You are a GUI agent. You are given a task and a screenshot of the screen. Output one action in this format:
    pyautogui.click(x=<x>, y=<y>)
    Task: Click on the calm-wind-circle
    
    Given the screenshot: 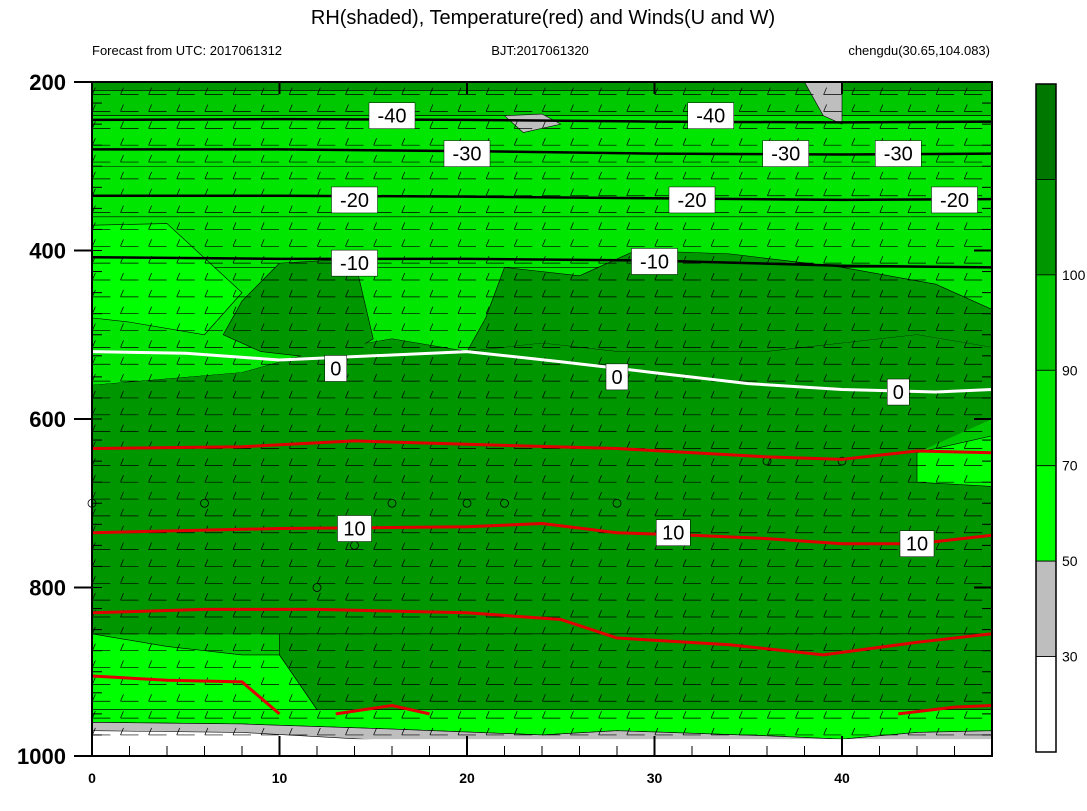 What is the action you would take?
    pyautogui.click(x=392, y=503)
    